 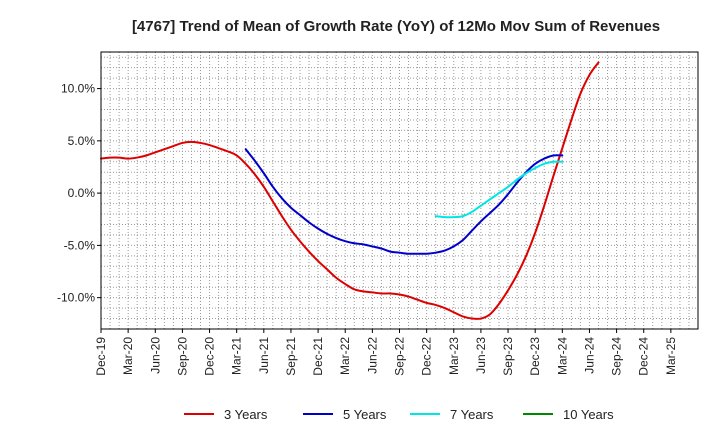 What do you see at coordinates (76, 298) in the screenshot?
I see `y-tick-label: -10.0%` at bounding box center [76, 298].